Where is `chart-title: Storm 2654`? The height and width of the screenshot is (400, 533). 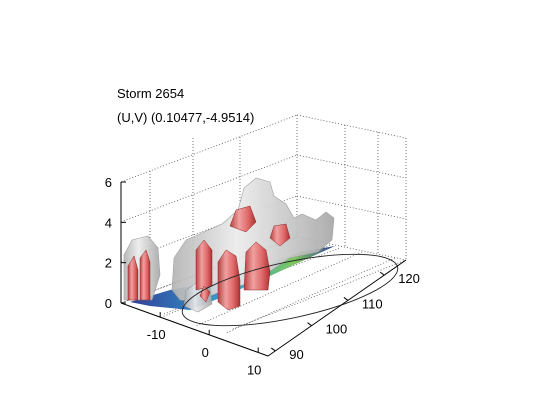 chart-title: Storm 2654 is located at coordinates (151, 93).